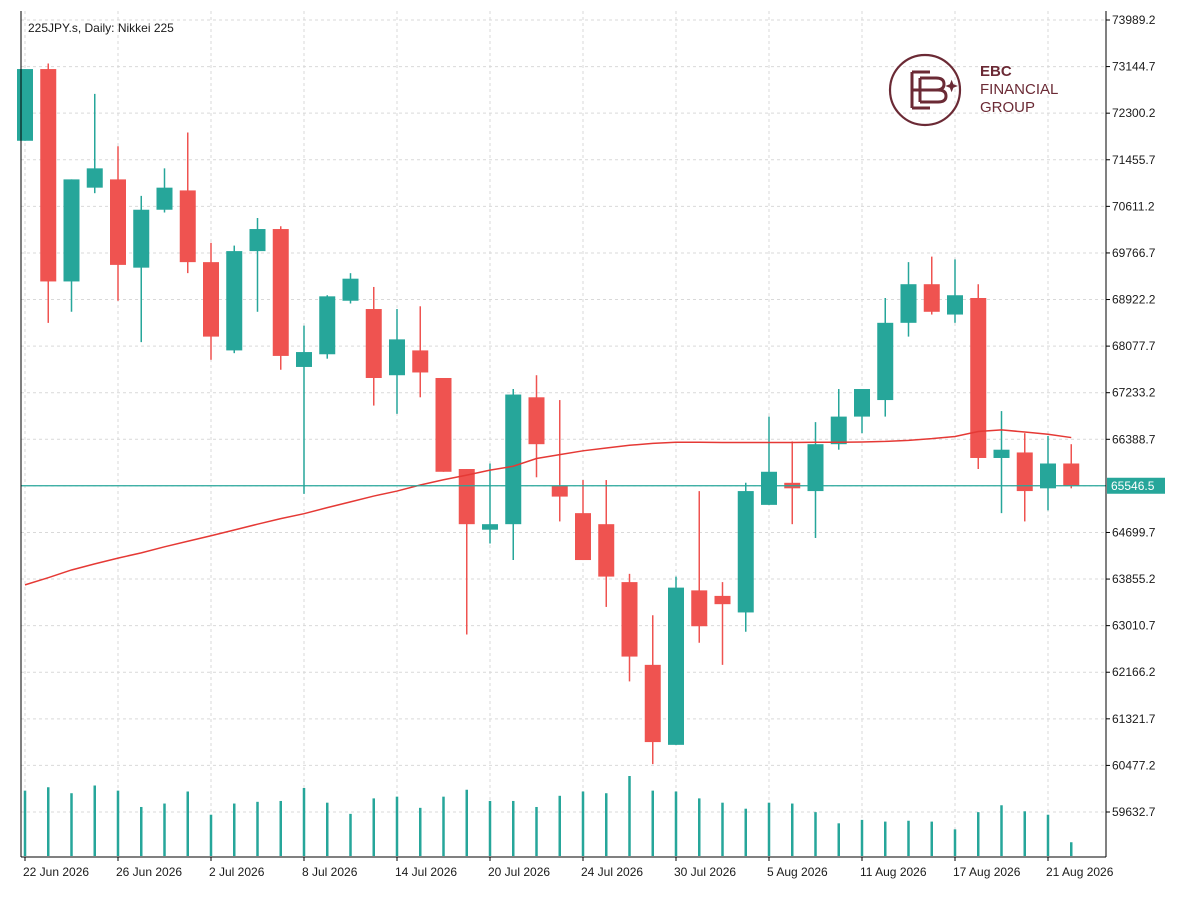 This screenshot has height=903, width=1200. I want to click on y-tick-label: 72300.2, so click(1134, 113).